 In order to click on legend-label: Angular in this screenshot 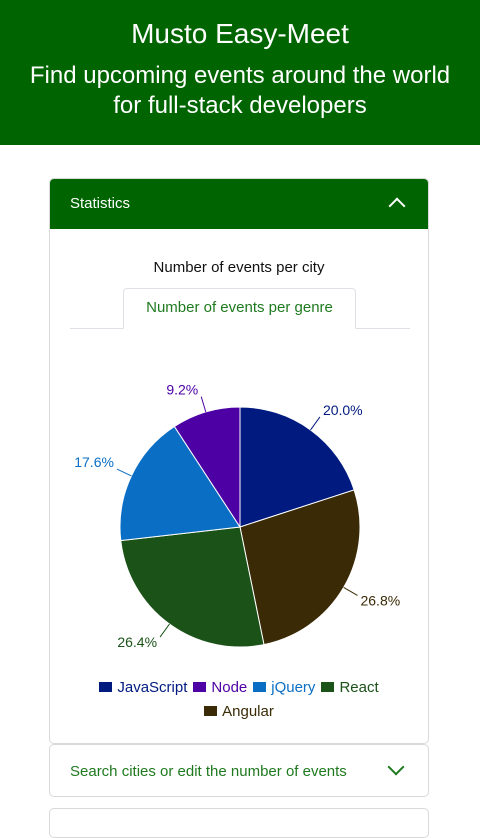, I will do `click(248, 711)`.